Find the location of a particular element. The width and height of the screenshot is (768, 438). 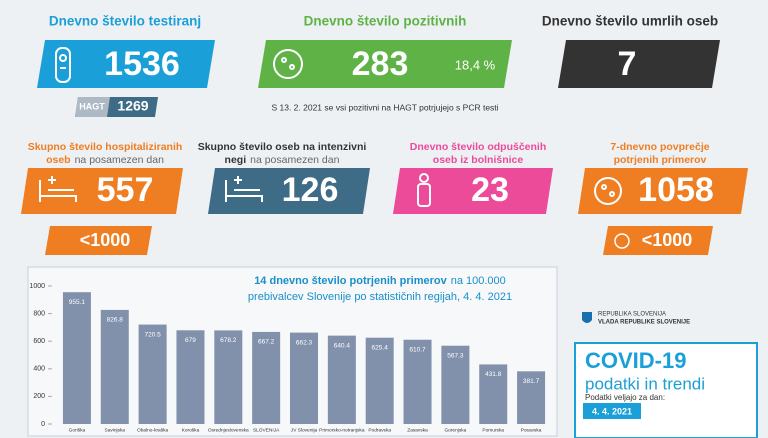

footer-date: 4. 4. 2021 is located at coordinates (612, 411).